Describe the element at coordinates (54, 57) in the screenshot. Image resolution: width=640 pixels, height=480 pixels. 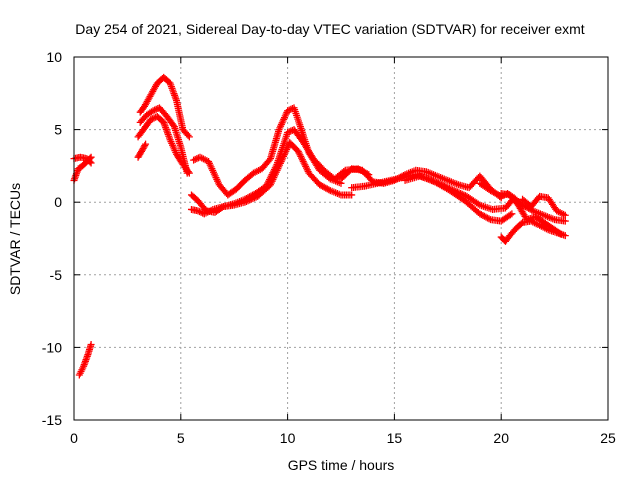
I see `y-tick-label: 10` at that location.